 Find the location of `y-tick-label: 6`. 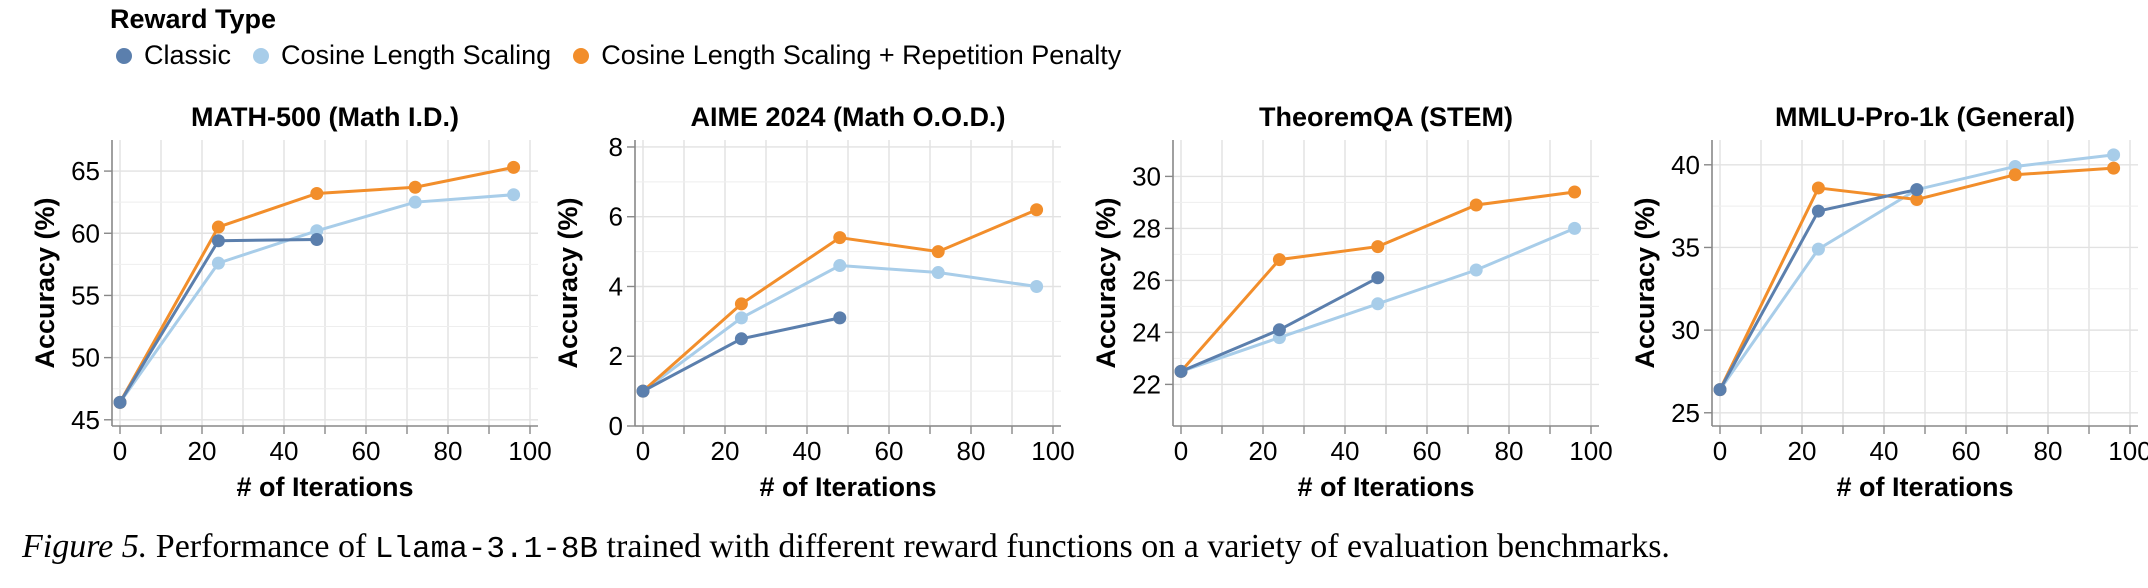

y-tick-label: 6 is located at coordinates (616, 217).